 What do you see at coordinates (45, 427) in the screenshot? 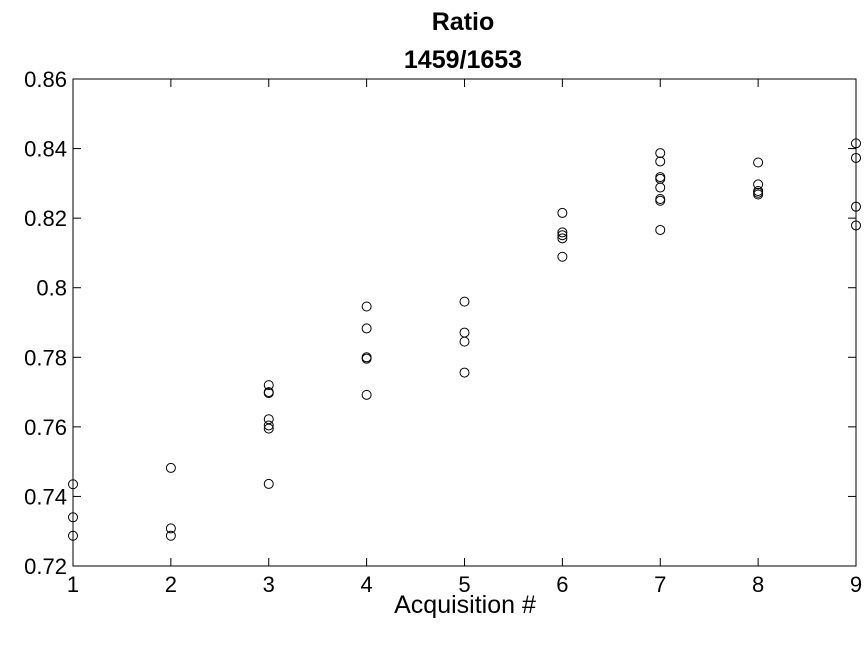
I see `y-tick-label: 0.76` at bounding box center [45, 427].